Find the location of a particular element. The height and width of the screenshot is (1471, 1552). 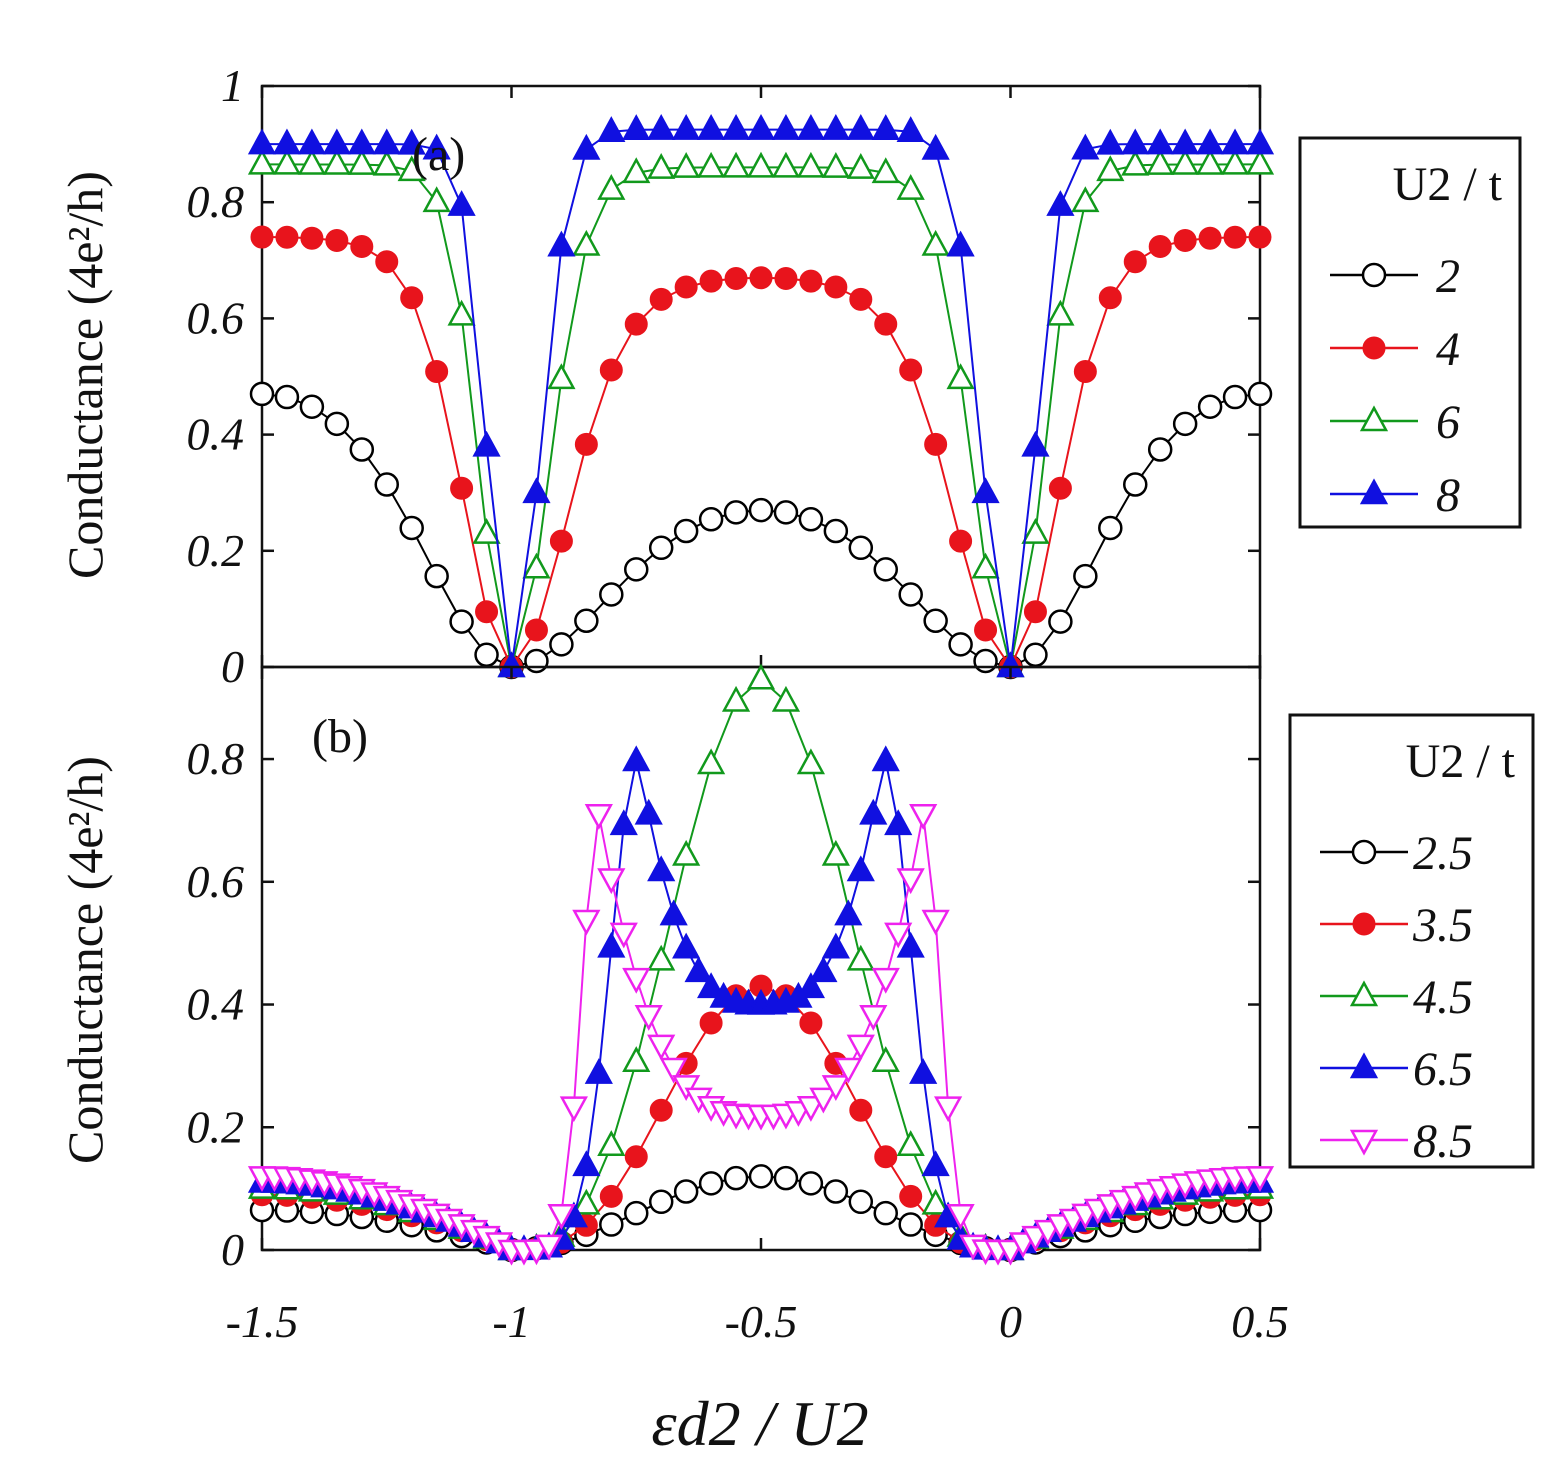

y-tick-label: 0 is located at coordinates (232, 1249).